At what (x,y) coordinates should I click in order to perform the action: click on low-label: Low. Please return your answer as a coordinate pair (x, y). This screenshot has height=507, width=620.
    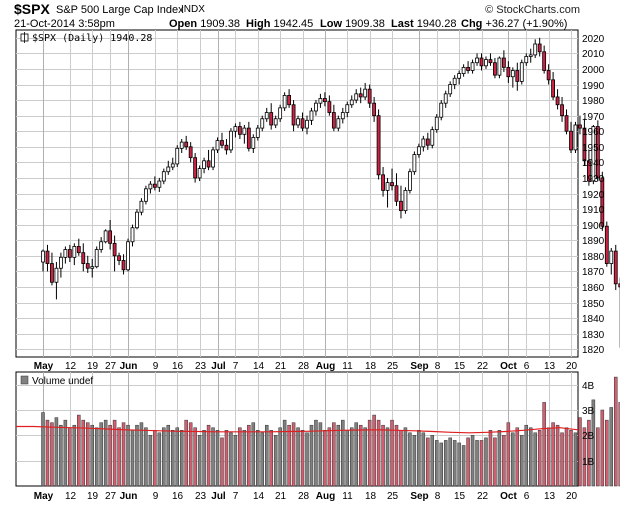
    Looking at the image, I should click on (331, 24).